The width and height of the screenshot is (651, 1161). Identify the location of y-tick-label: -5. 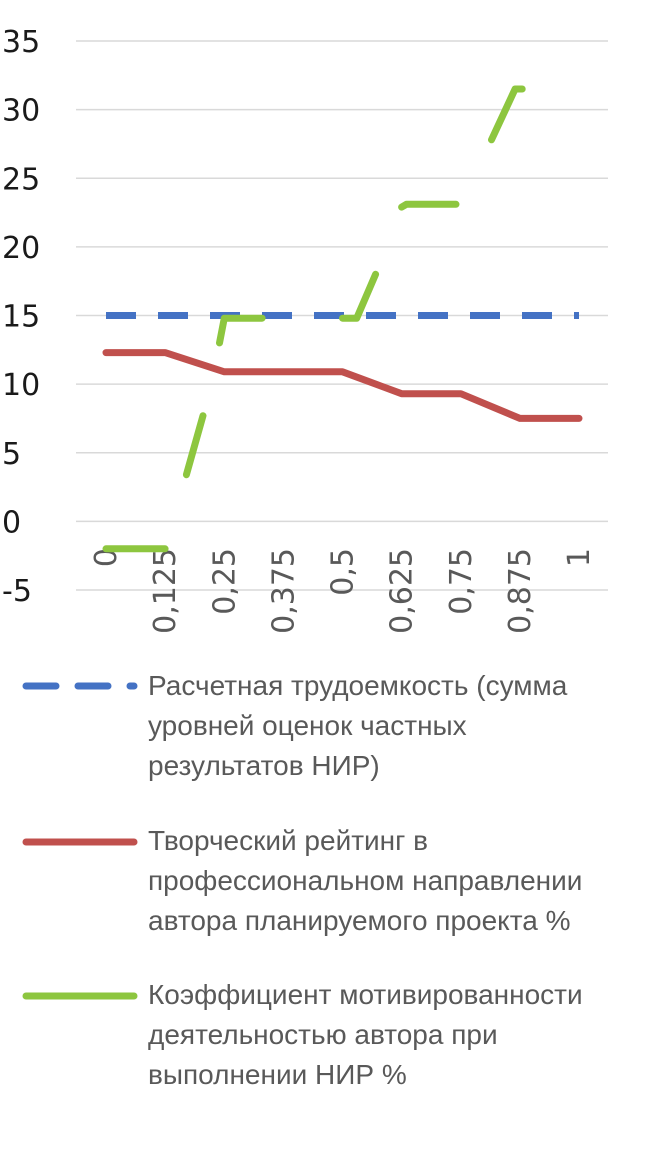
(17, 591).